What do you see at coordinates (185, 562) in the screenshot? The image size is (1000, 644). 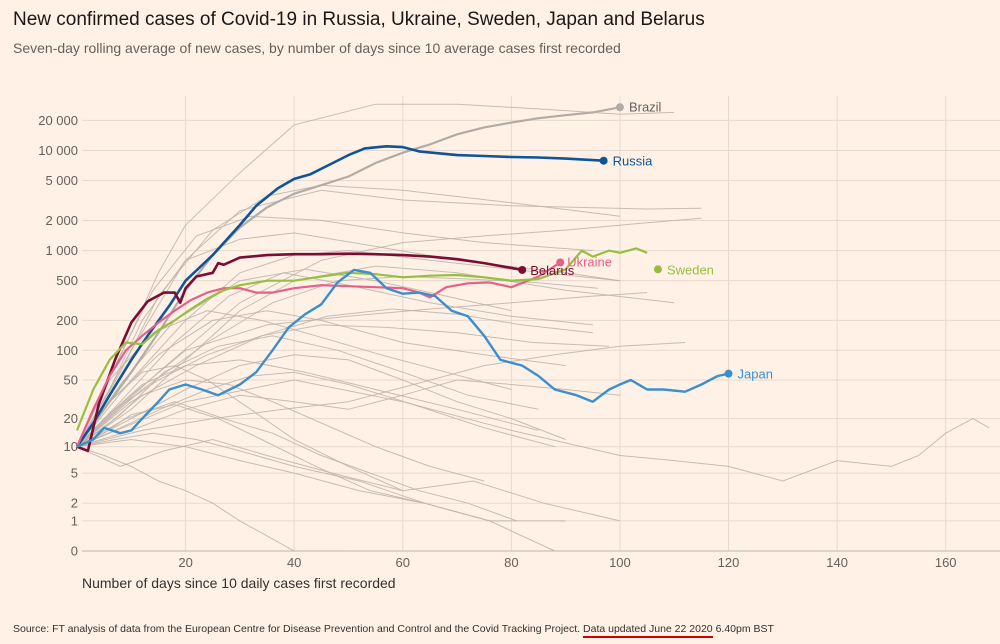 I see `x-tick-label: 20` at bounding box center [185, 562].